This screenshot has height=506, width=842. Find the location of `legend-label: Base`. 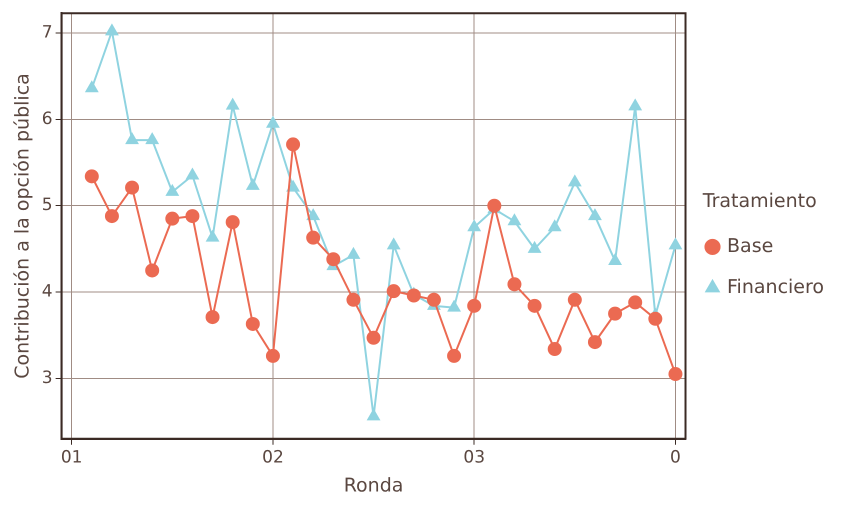

legend-label: Base is located at coordinates (750, 245).